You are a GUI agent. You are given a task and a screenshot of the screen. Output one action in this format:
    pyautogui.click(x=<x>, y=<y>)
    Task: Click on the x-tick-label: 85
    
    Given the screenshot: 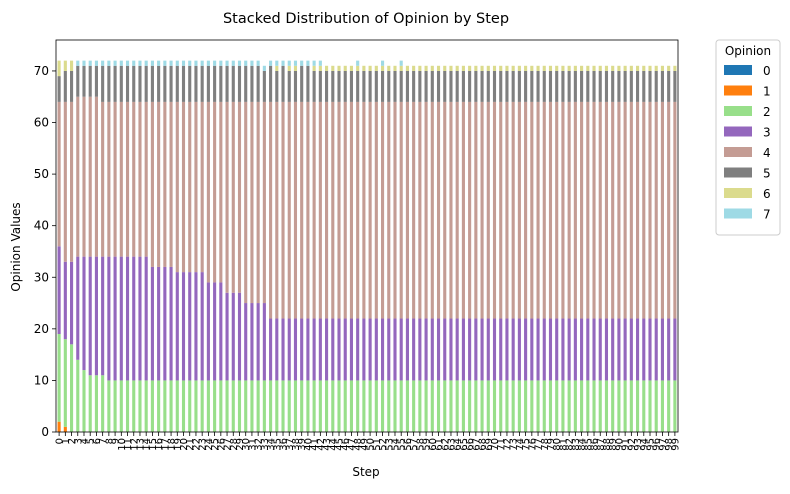 What is the action you would take?
    pyautogui.click(x=588, y=444)
    